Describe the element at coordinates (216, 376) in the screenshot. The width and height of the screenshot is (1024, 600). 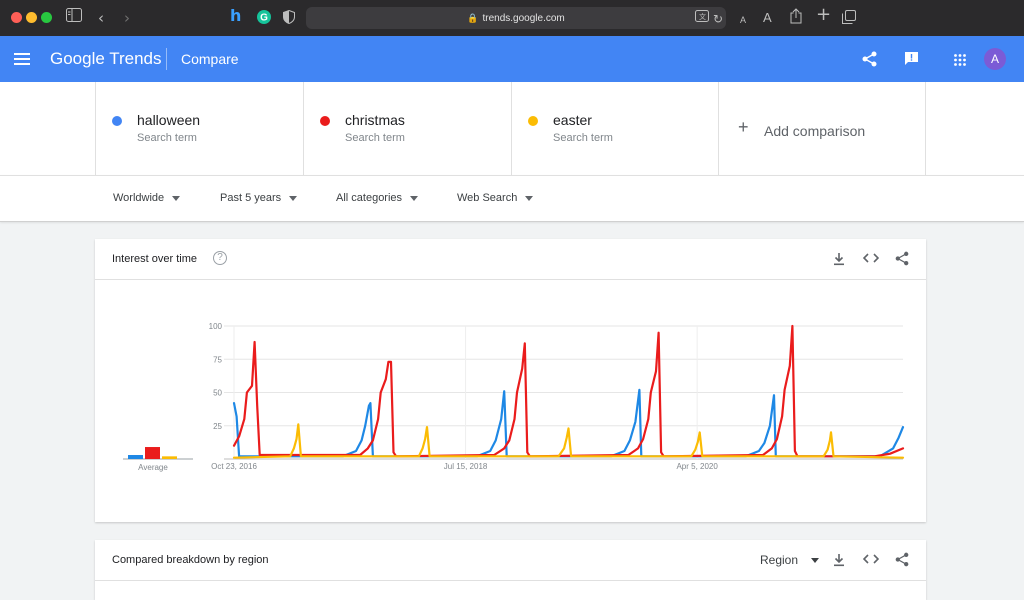
I see `y-axis-labels: 25 50 75 100` at that location.